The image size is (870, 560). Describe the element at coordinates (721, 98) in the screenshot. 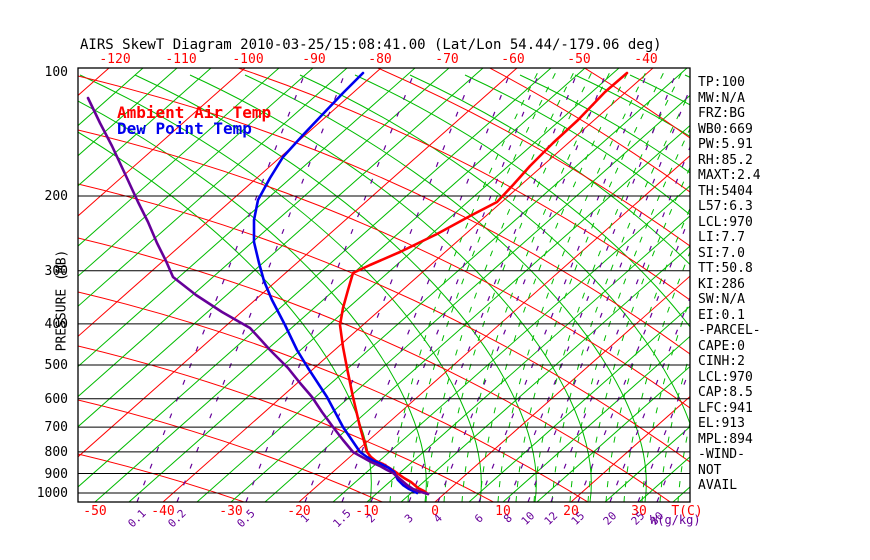

I see `stat-line: MW:N/A` at that location.